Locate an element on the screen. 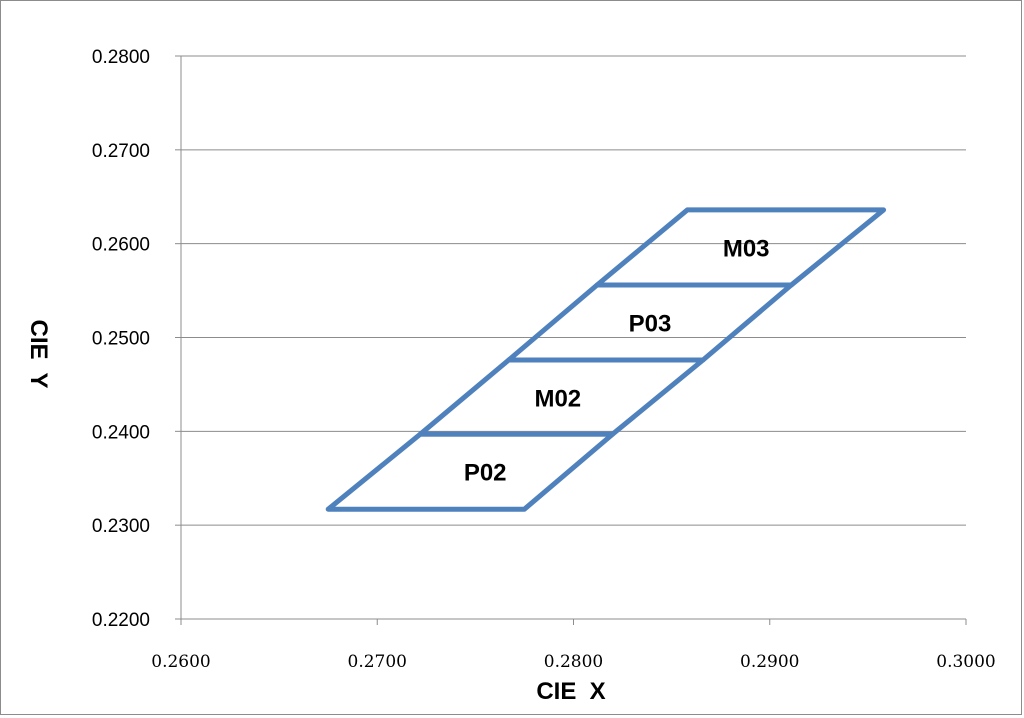 The width and height of the screenshot is (1024, 718). label-layer: P02 M02 P03 M03 is located at coordinates (617, 360).